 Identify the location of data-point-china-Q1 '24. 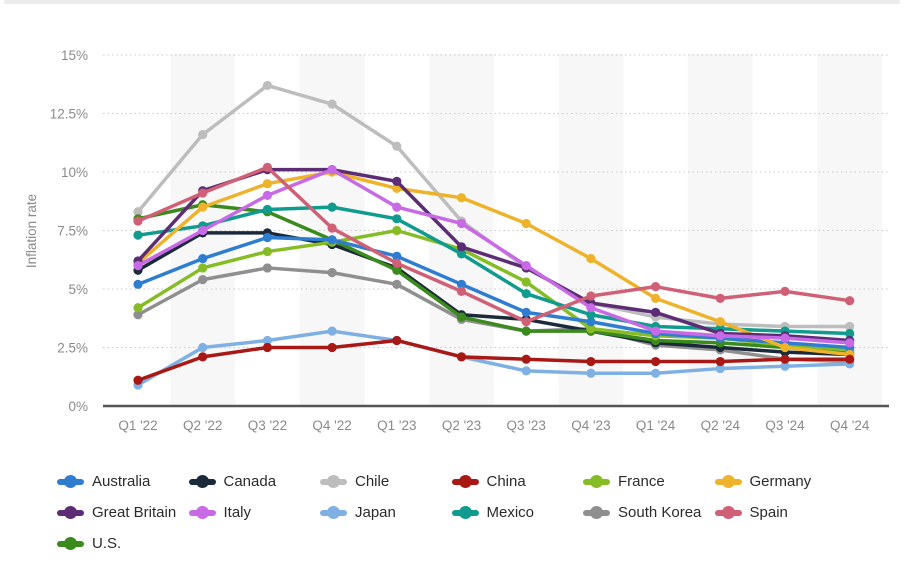
(656, 361).